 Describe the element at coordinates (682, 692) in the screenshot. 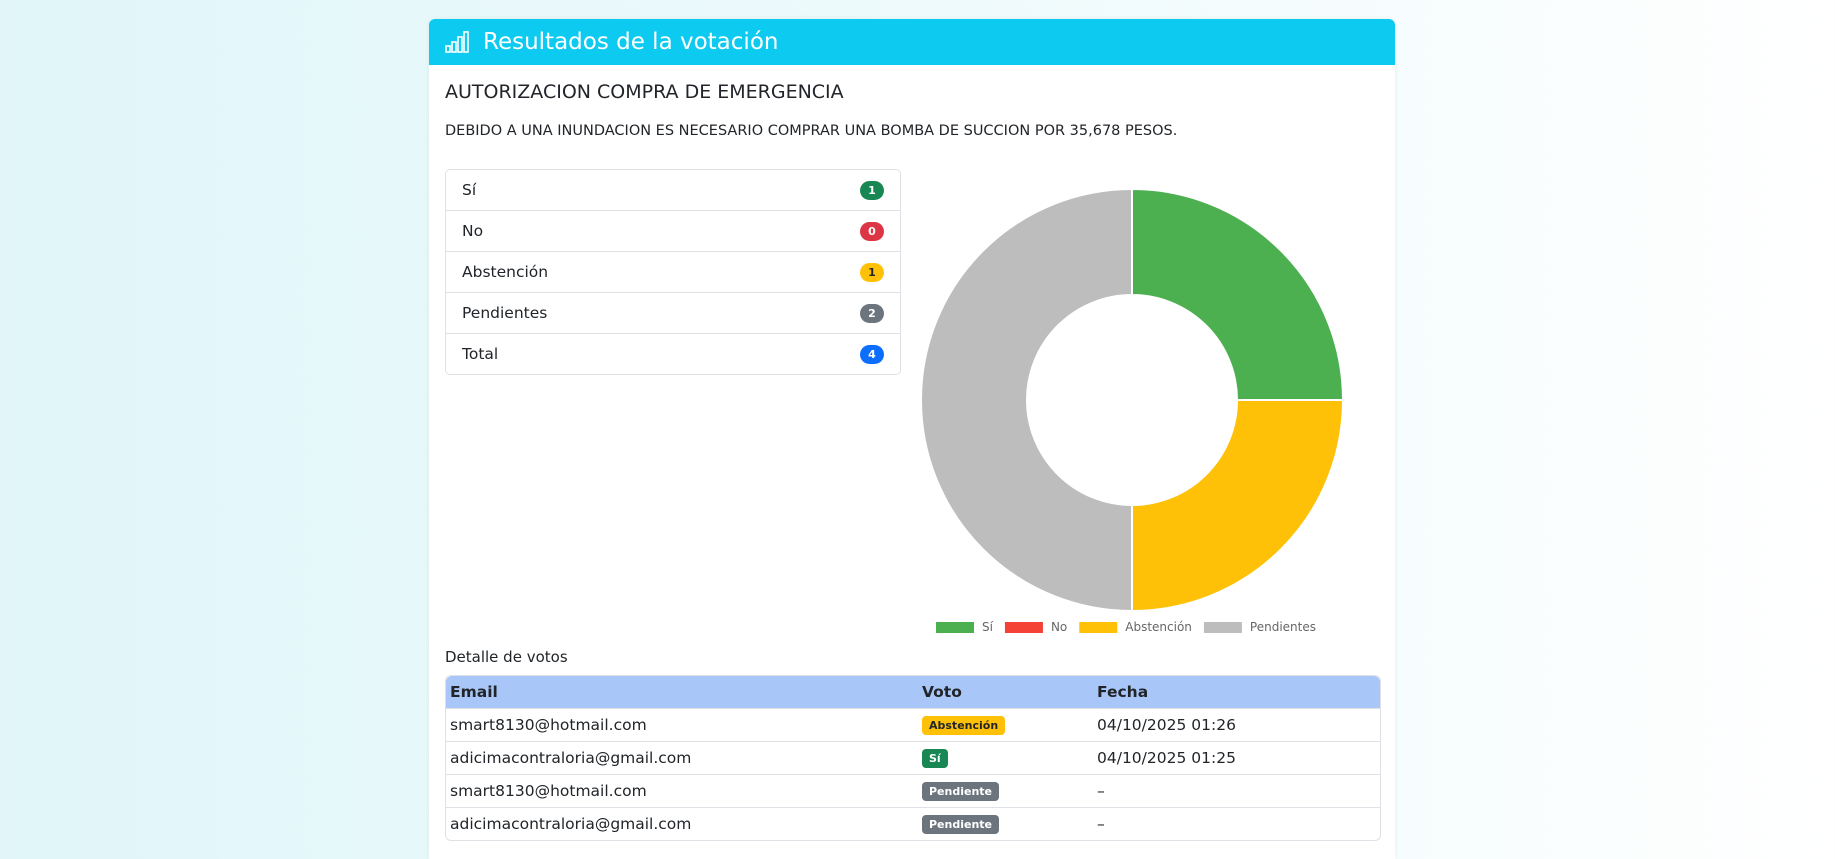

I see `column-header: Email` at that location.